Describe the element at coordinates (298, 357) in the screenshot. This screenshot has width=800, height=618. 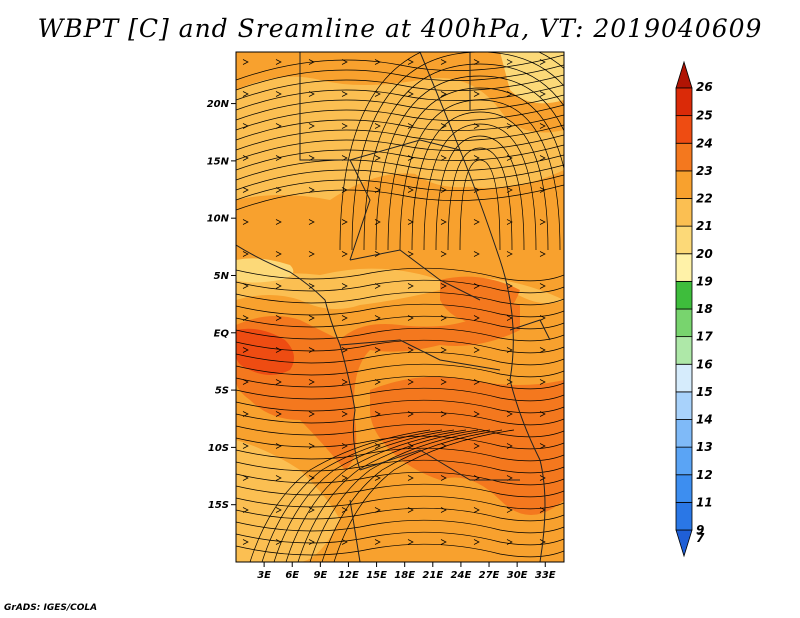
I see `west-africa-coastline` at that location.